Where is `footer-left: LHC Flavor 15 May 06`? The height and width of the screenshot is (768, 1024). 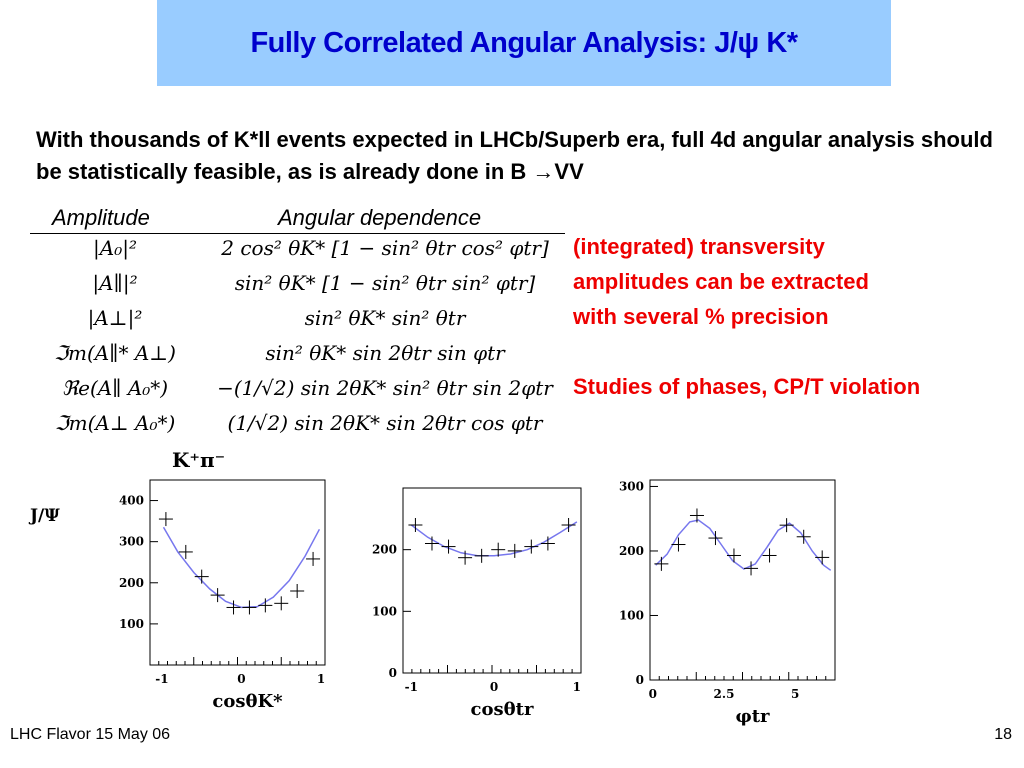
footer-left: LHC Flavor 15 May 06 is located at coordinates (90, 734).